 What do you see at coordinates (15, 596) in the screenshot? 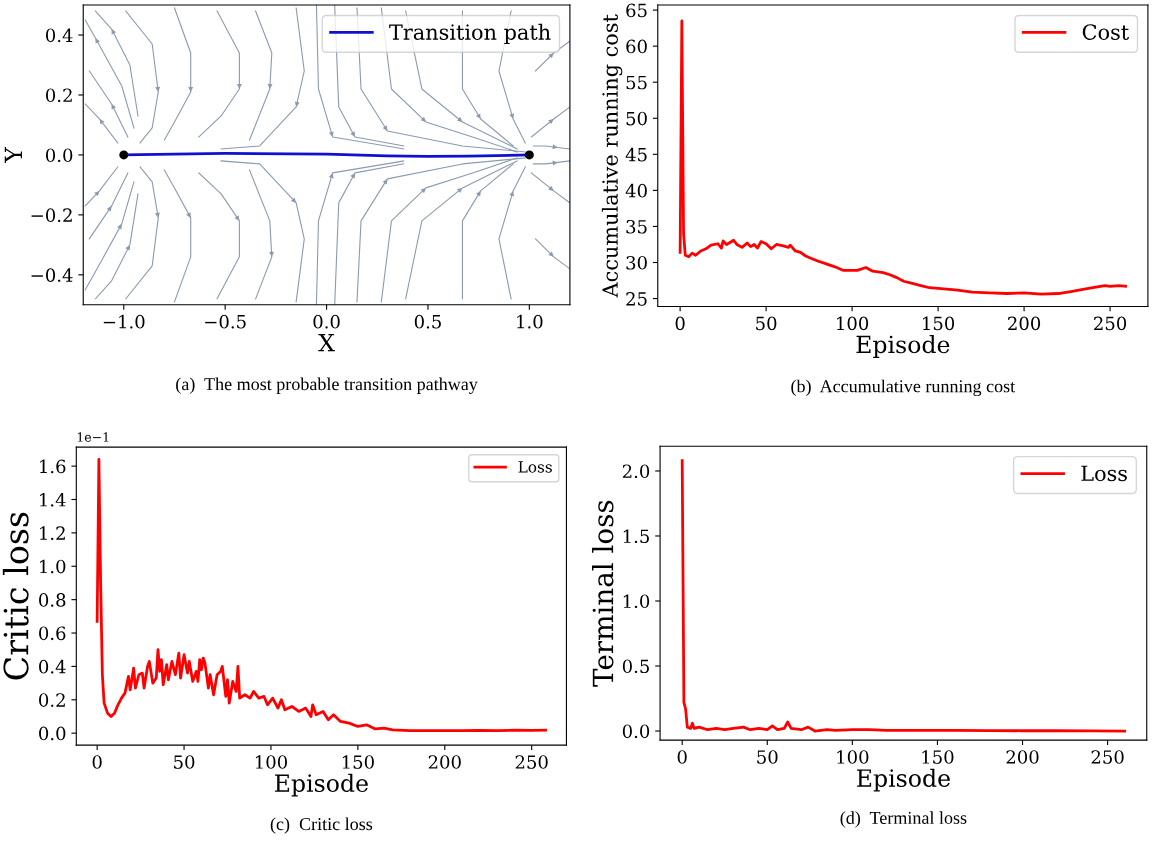
I see `y-axis-title: Critic loss` at bounding box center [15, 596].